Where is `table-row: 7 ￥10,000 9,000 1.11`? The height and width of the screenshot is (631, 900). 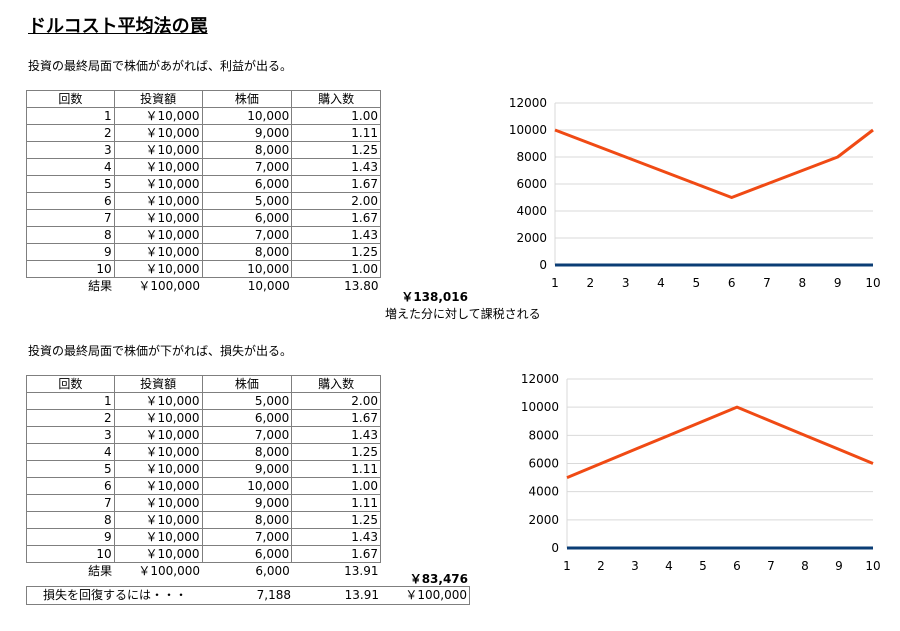
table-row: 7 ￥10,000 9,000 1.11 is located at coordinates (203, 503).